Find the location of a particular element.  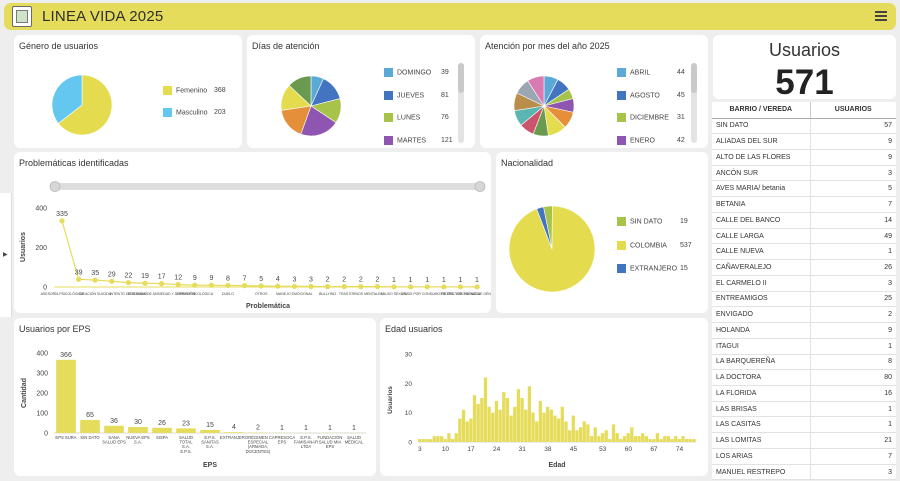

column-header-usuarios: USUARIOS is located at coordinates (853, 110).